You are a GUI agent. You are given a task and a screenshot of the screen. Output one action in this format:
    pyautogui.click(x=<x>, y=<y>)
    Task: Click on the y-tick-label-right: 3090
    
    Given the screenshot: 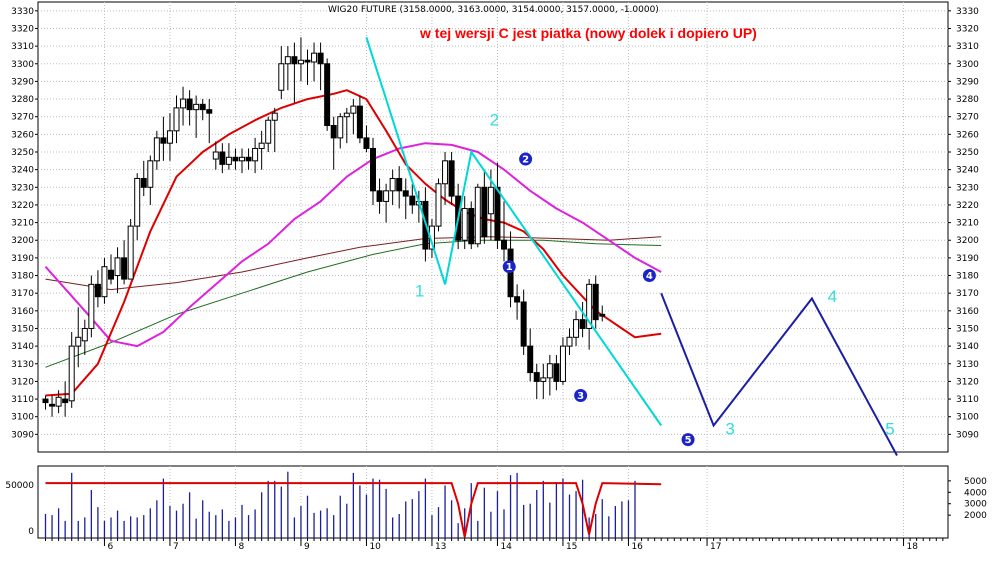 What is the action you would take?
    pyautogui.click(x=967, y=435)
    